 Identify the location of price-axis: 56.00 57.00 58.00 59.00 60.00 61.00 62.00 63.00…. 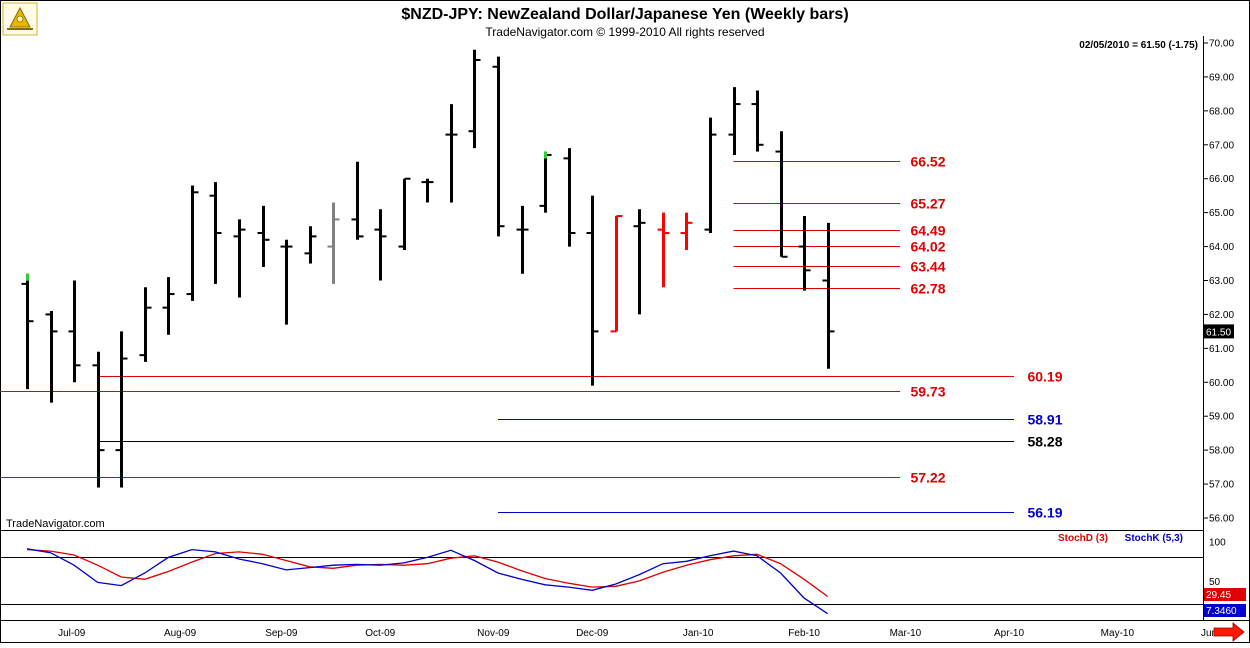
(1218, 282).